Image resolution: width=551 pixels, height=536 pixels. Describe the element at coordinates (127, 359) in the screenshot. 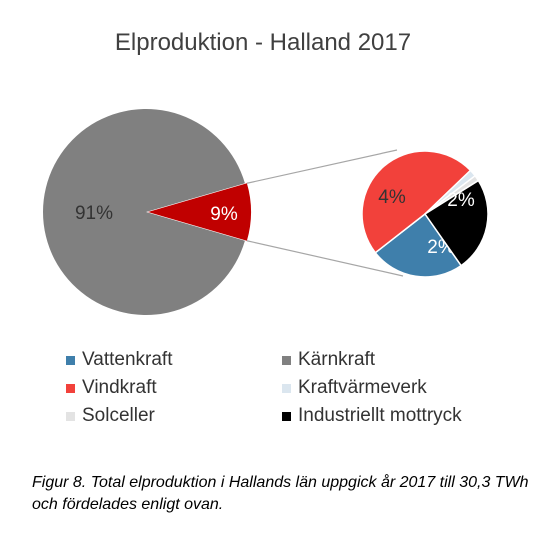

I see `legend-label-vattenkraft: Vattenkraft` at that location.